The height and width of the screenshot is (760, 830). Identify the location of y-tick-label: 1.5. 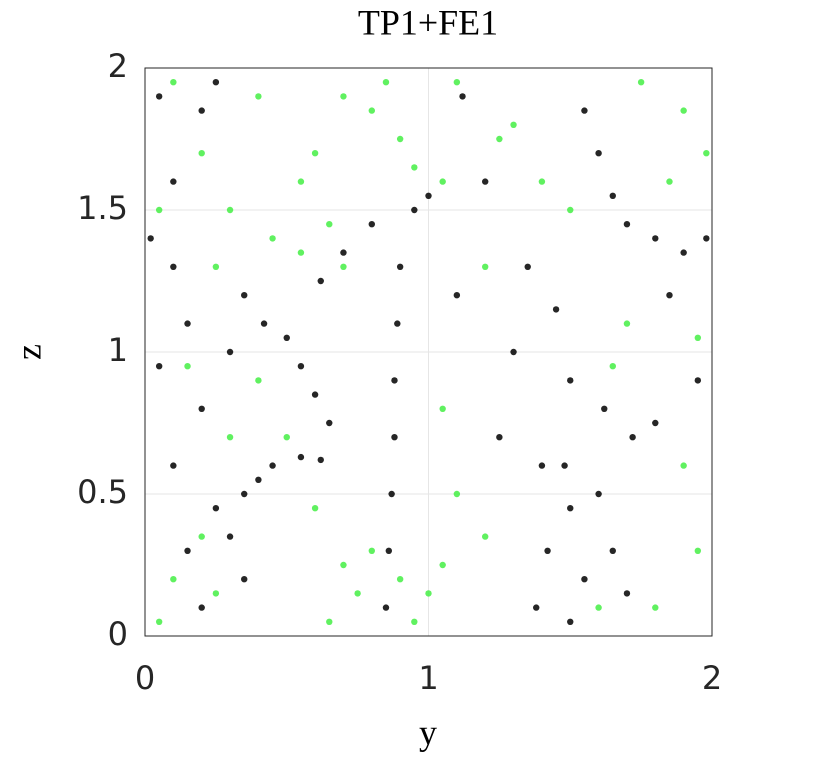
(102, 208).